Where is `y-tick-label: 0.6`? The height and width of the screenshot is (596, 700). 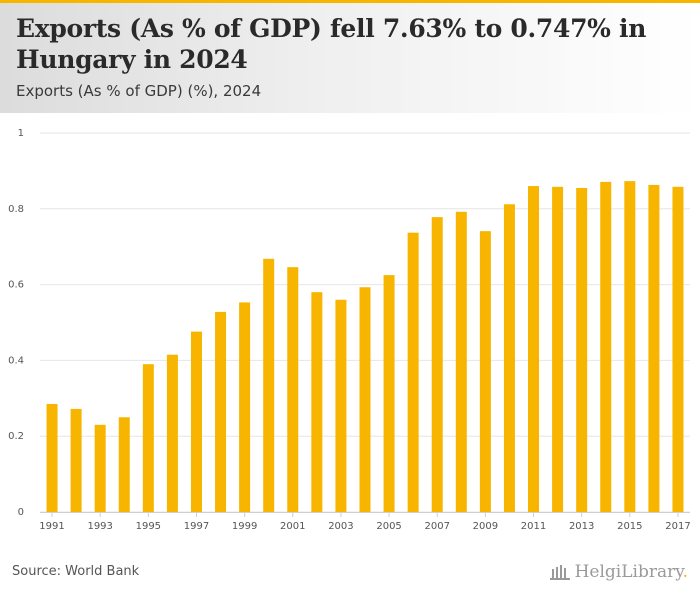 y-tick-label: 0.6 is located at coordinates (16, 285).